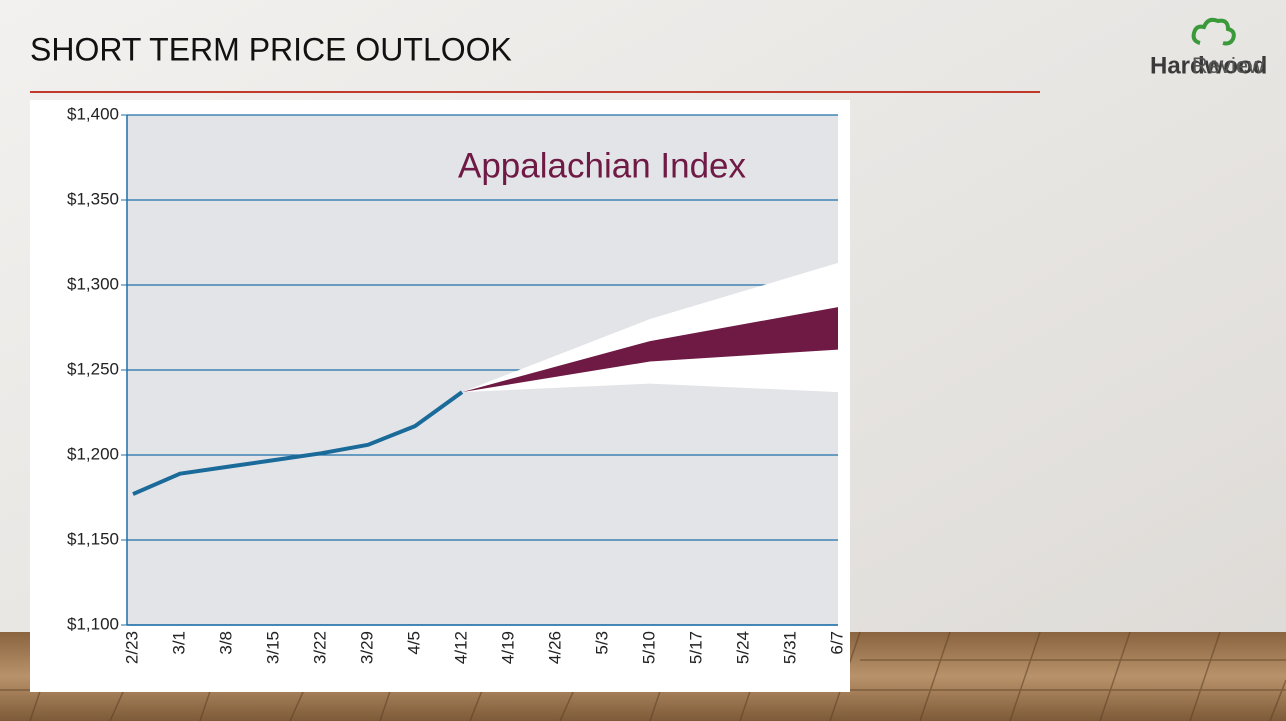 The height and width of the screenshot is (721, 1286). What do you see at coordinates (93, 113) in the screenshot?
I see `y-tick-label: $1,400` at bounding box center [93, 113].